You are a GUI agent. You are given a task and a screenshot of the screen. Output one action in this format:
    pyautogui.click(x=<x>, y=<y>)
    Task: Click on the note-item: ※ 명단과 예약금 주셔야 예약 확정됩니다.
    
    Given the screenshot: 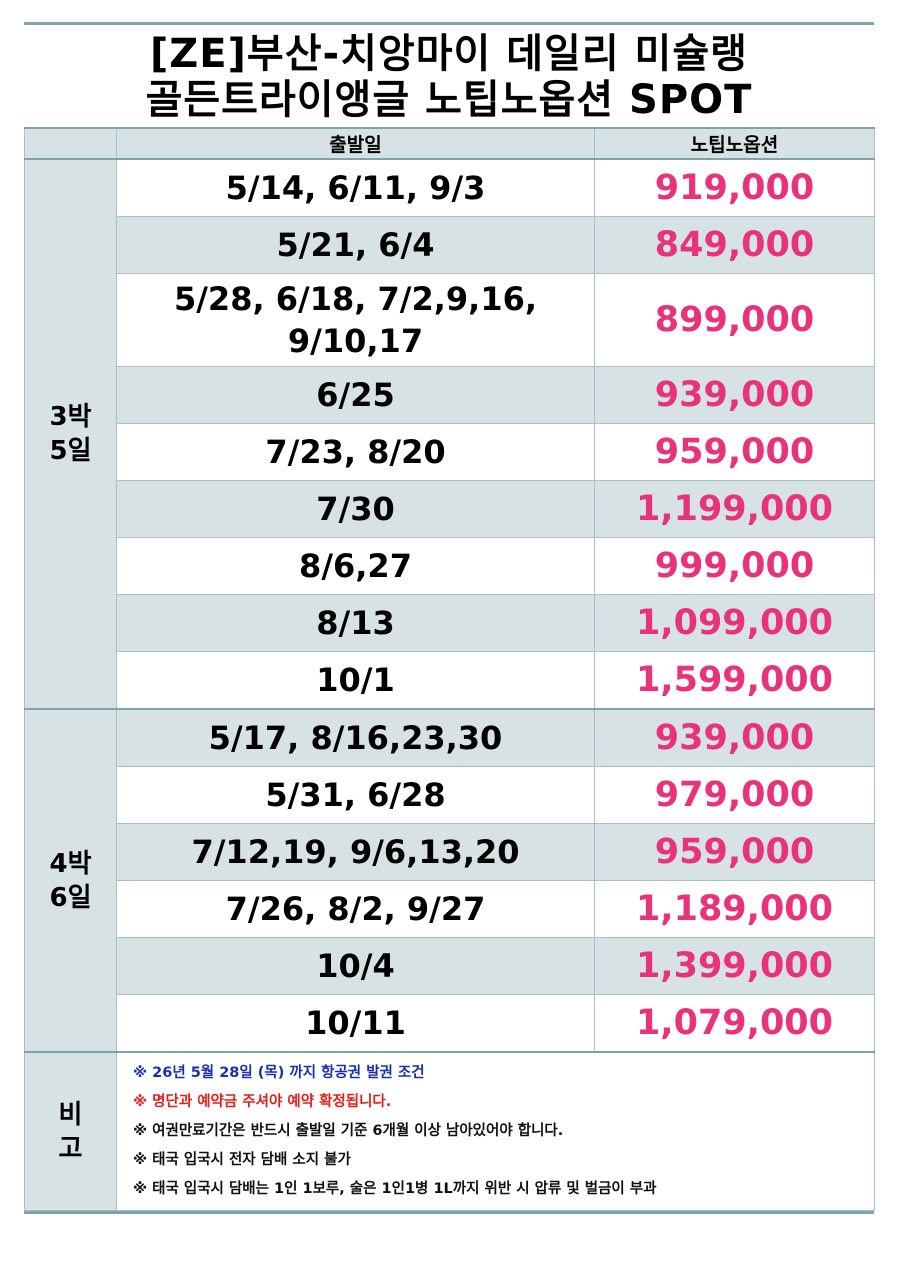 What is the action you would take?
    pyautogui.click(x=262, y=1102)
    